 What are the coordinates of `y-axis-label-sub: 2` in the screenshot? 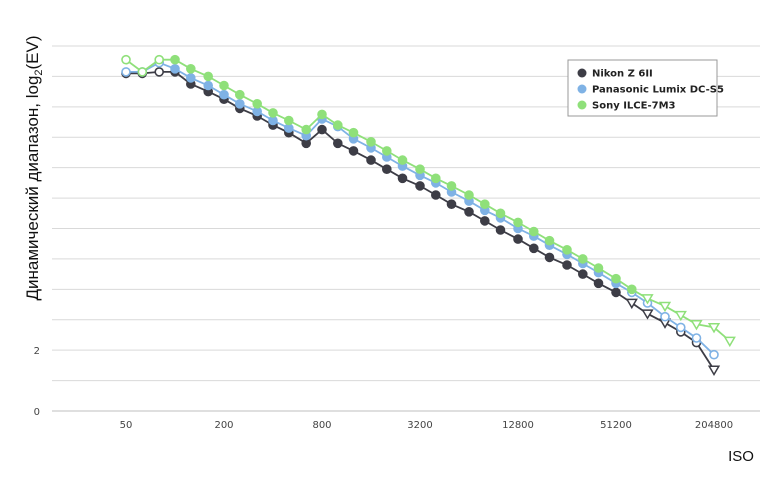 It's located at (39, 72).